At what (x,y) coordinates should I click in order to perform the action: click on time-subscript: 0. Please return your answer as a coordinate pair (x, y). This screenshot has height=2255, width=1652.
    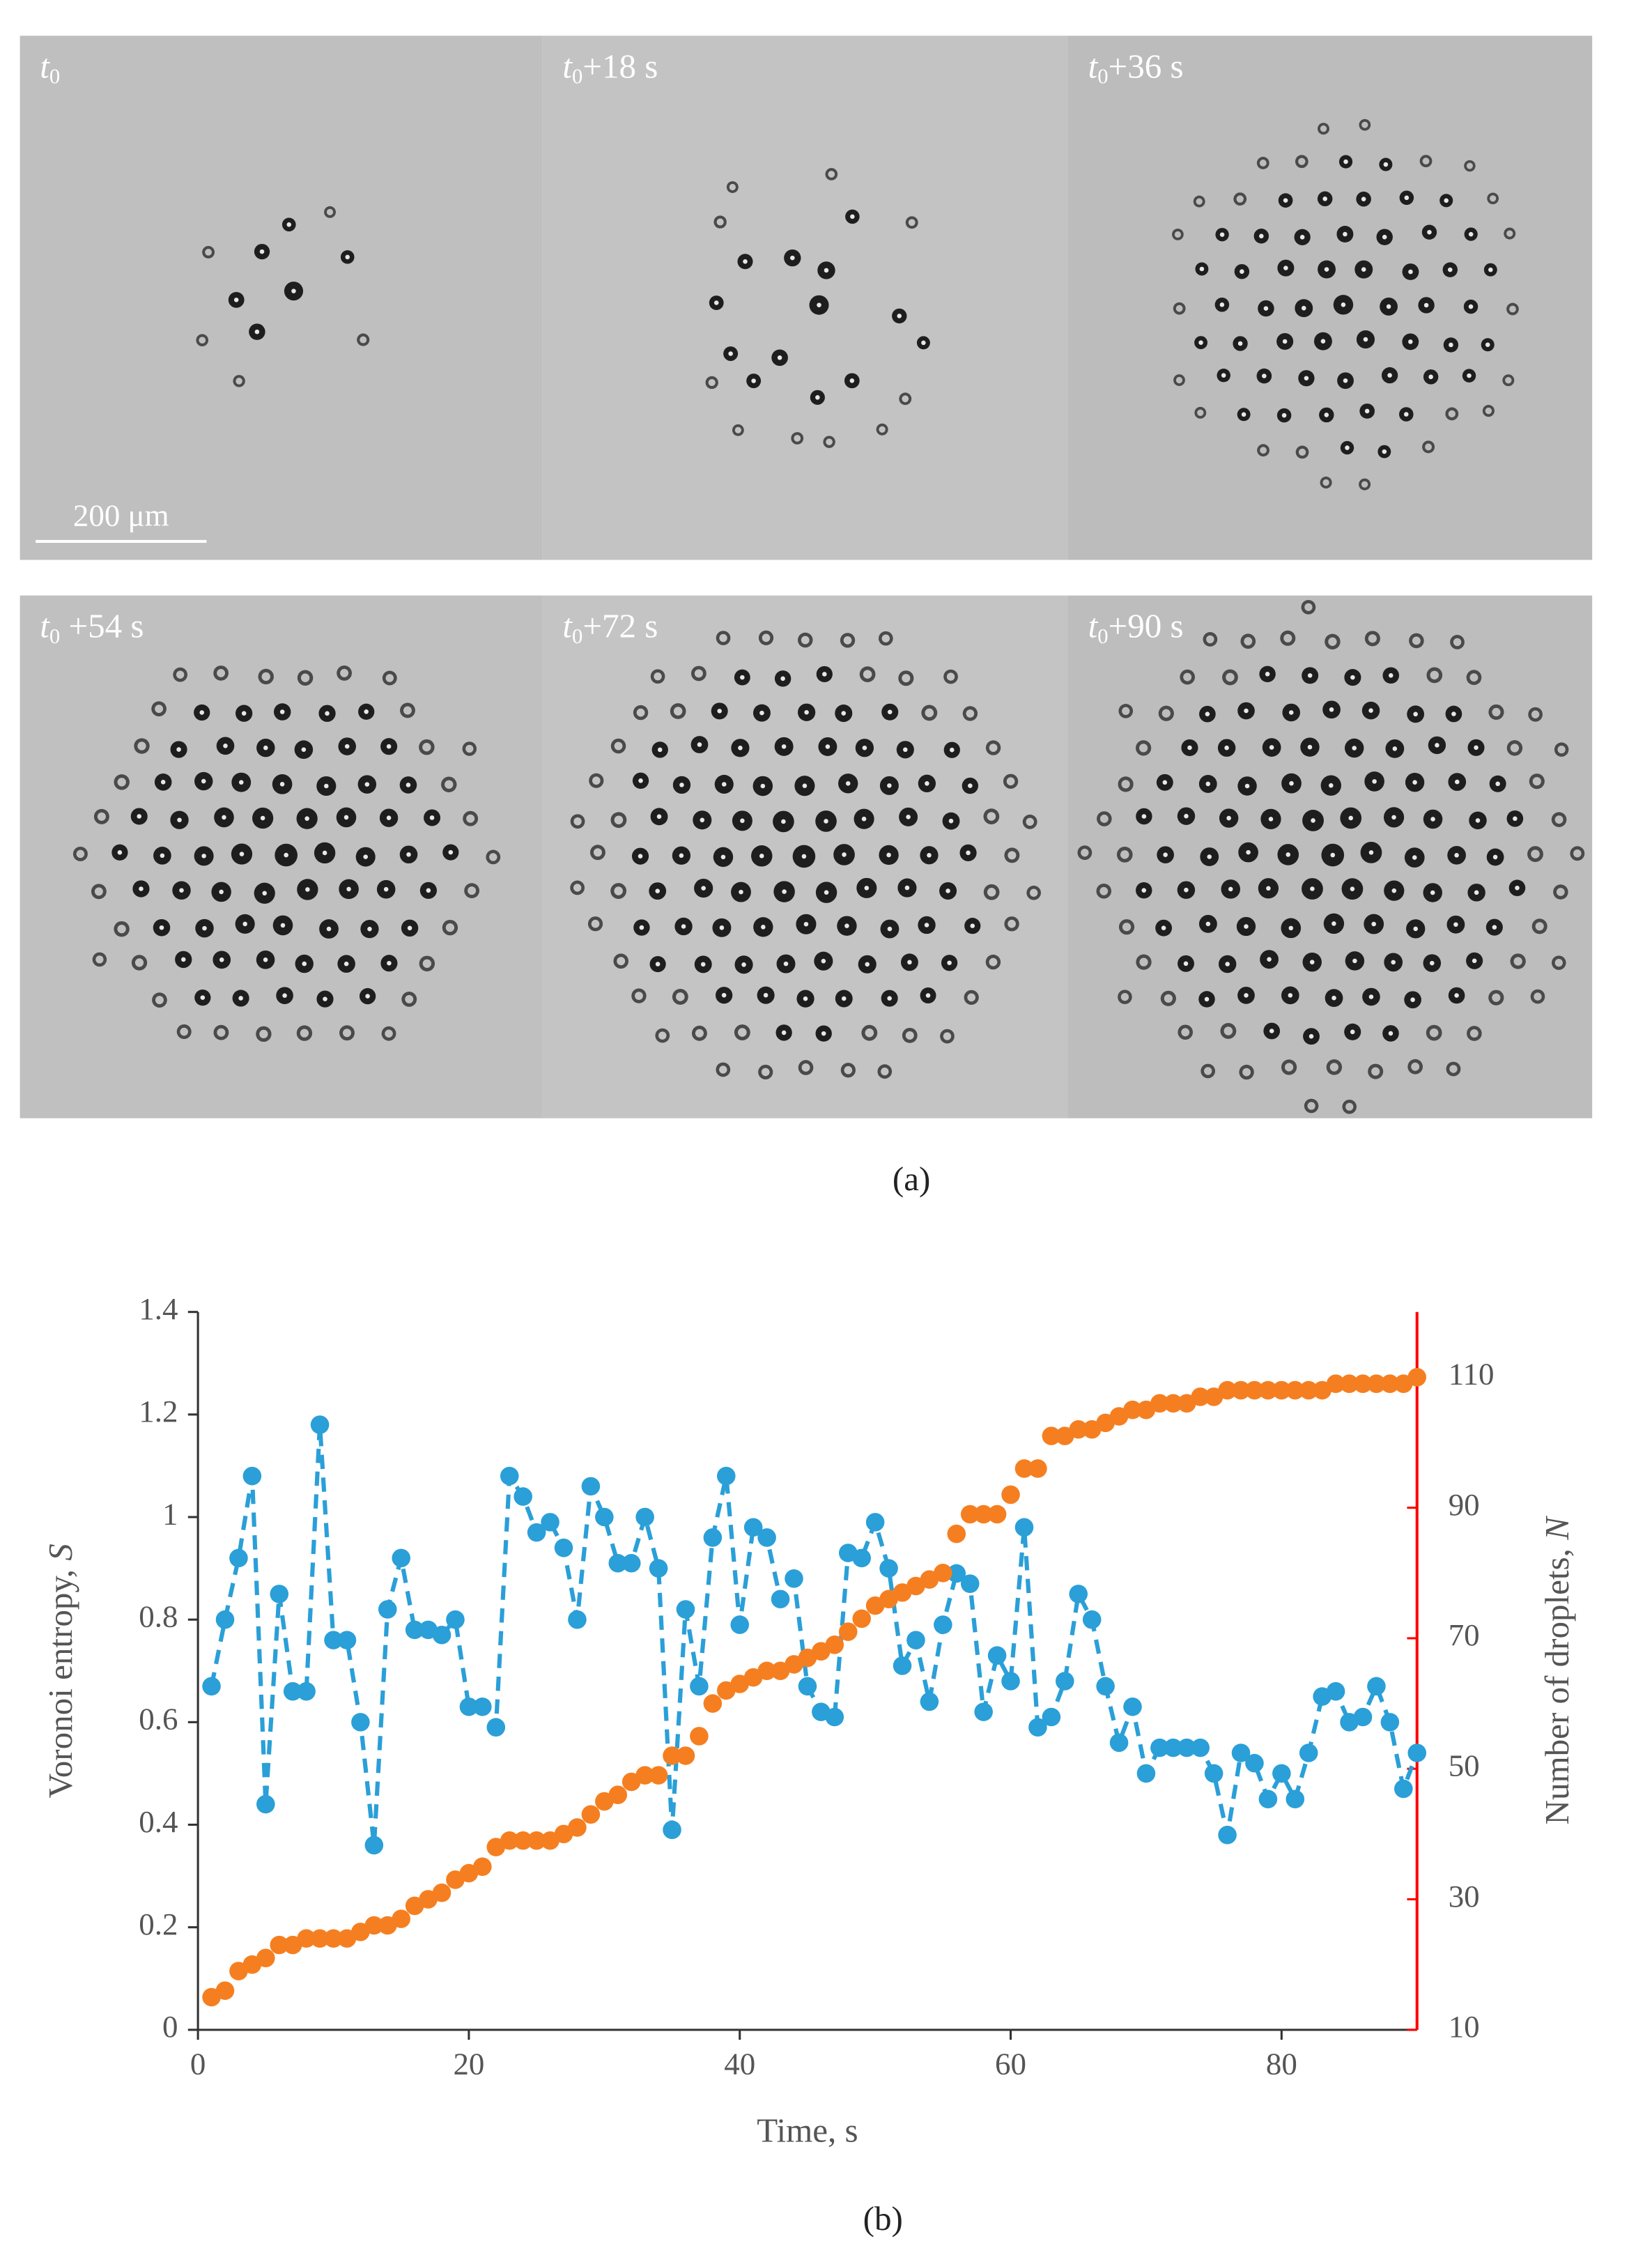
    Looking at the image, I should click on (54, 636).